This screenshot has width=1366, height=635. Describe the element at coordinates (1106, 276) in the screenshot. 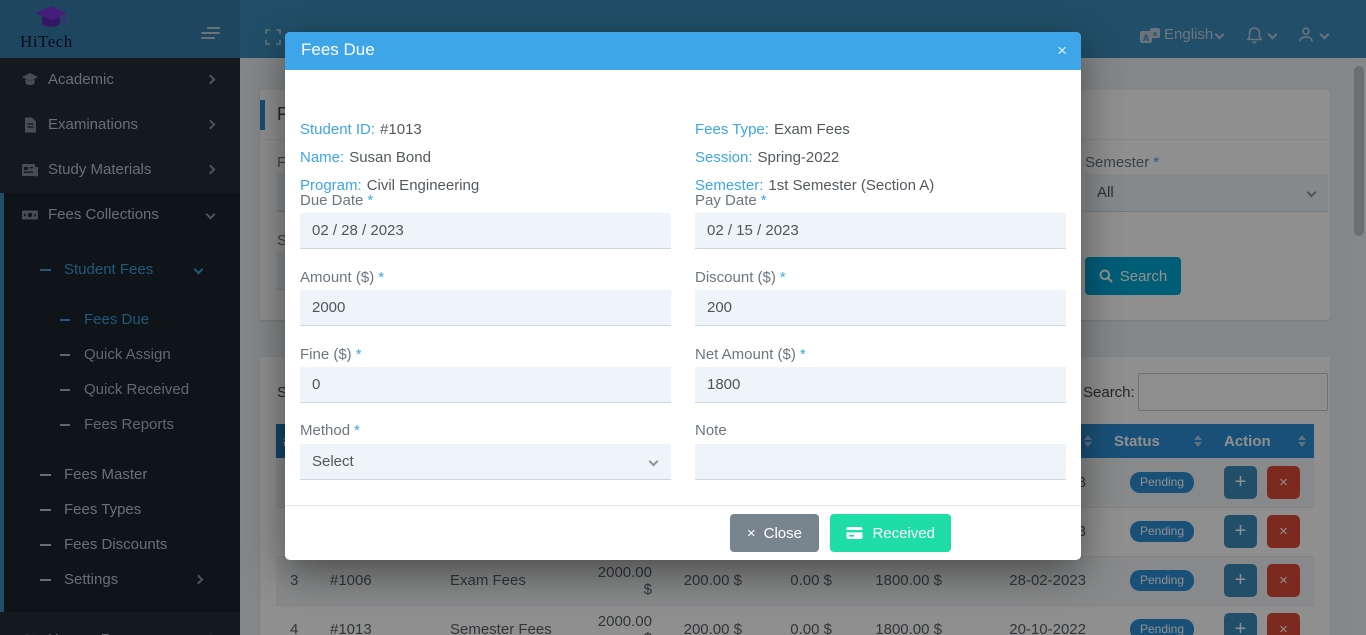

I see `search-icon` at that location.